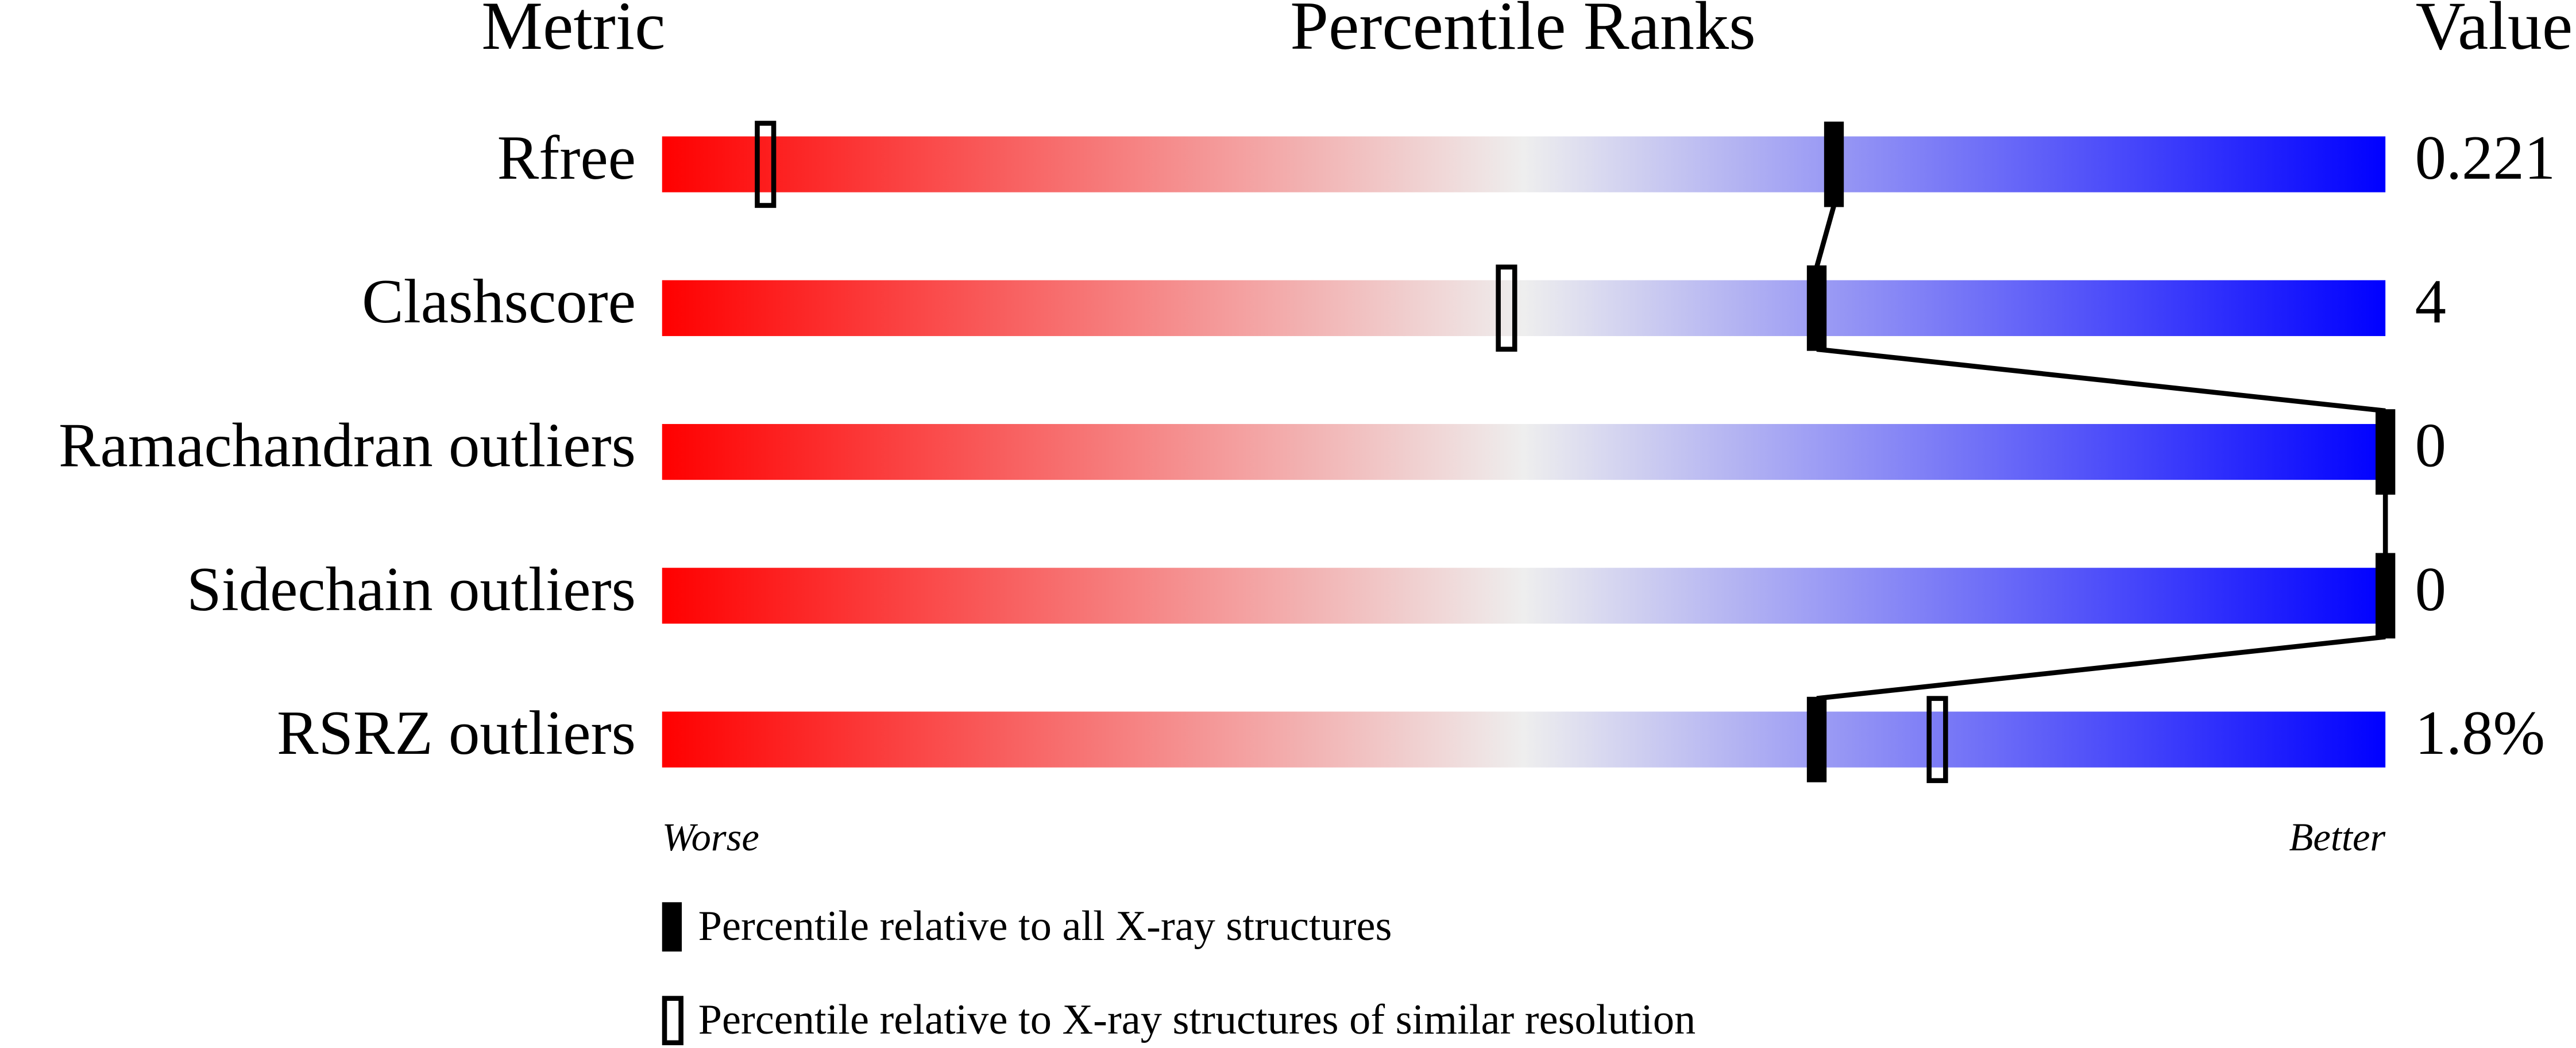  What do you see at coordinates (499, 301) in the screenshot?
I see `metric-label: Clashscore` at bounding box center [499, 301].